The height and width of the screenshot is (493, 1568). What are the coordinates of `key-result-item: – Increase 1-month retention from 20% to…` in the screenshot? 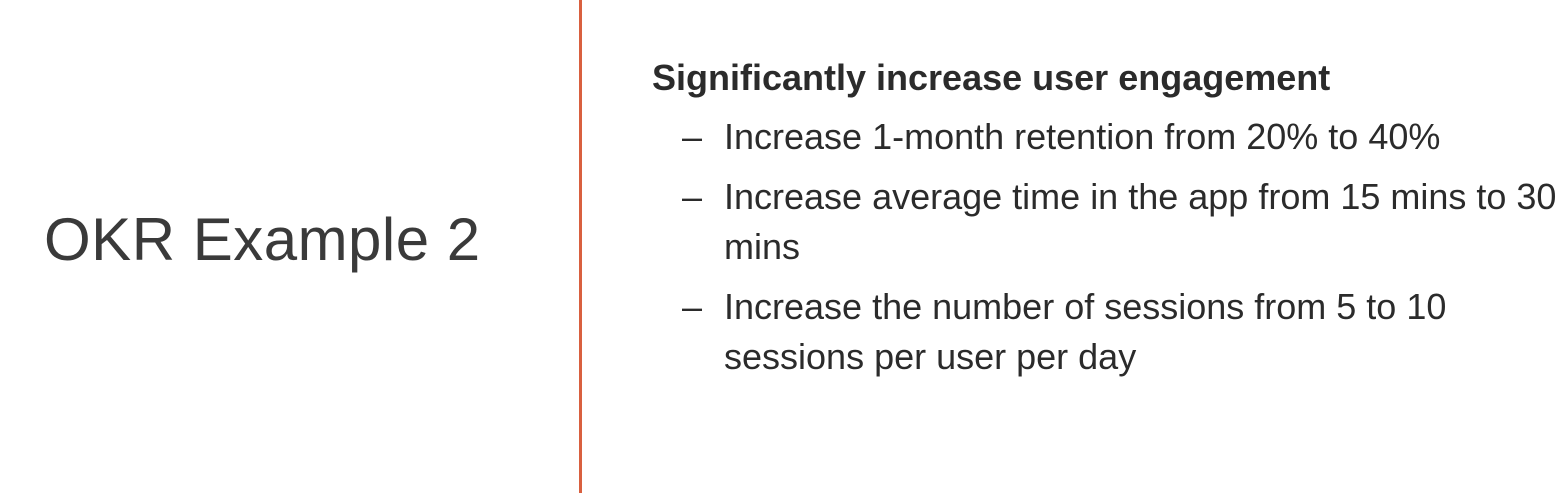 It's located at (1107, 137).